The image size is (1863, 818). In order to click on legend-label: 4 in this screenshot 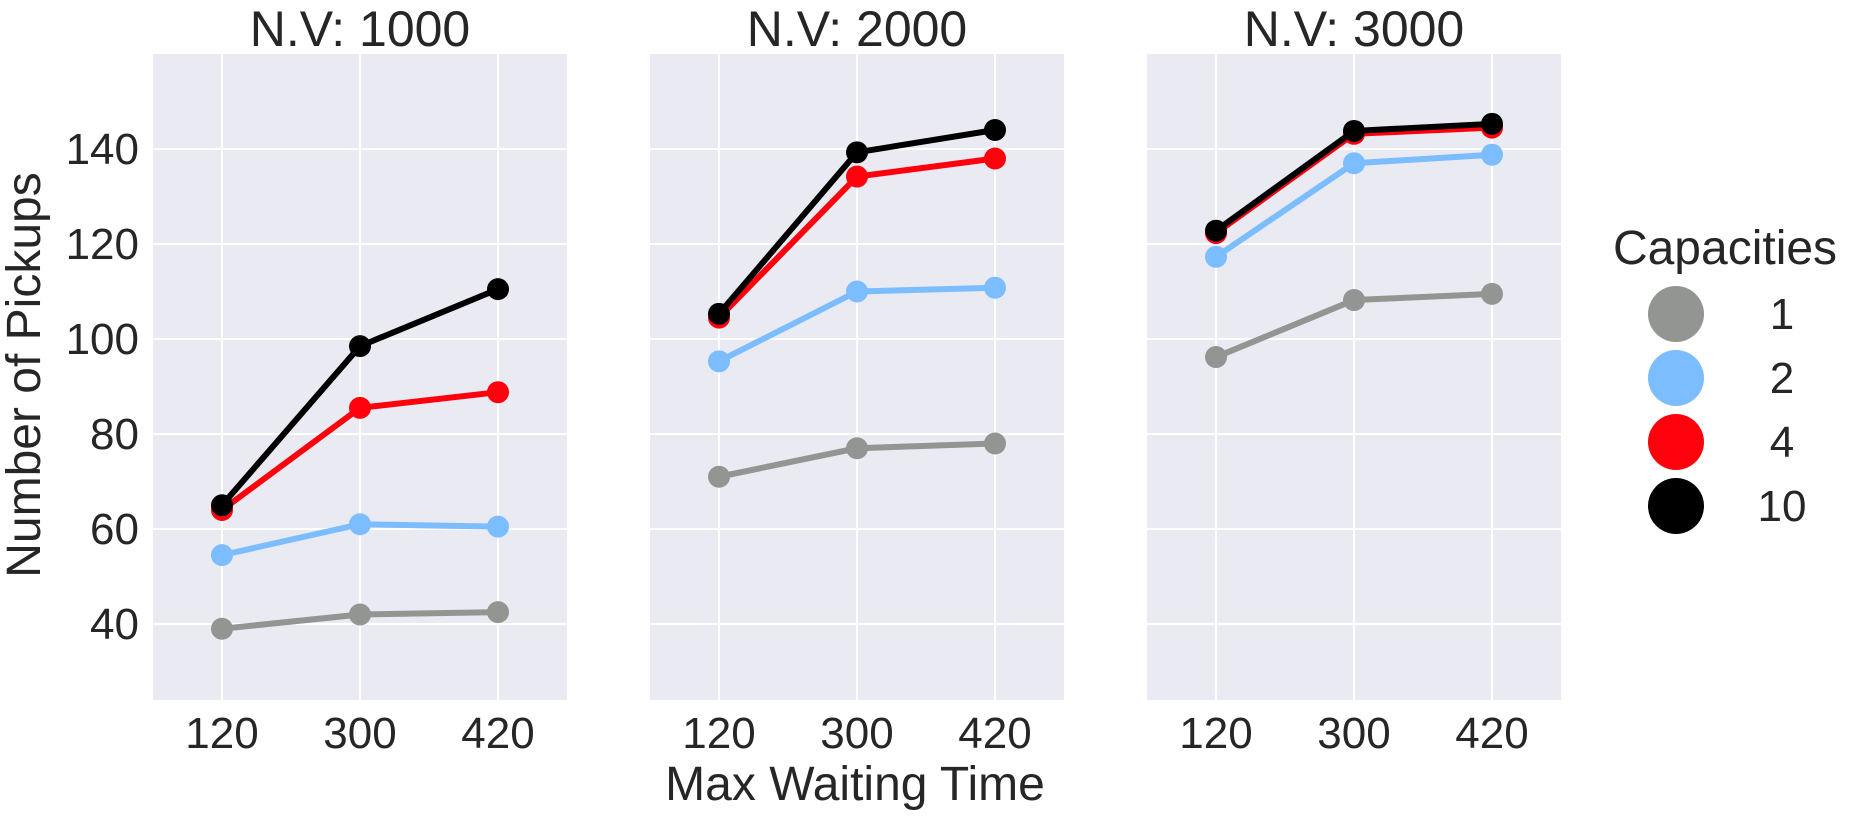, I will do `click(1782, 442)`.